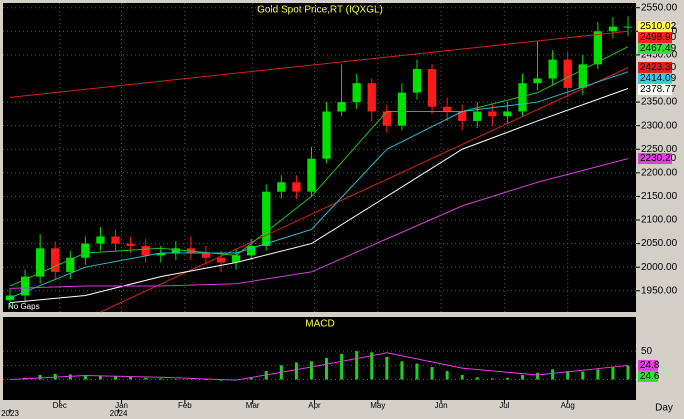  I want to click on x-tick-label: Feb, so click(185, 405).